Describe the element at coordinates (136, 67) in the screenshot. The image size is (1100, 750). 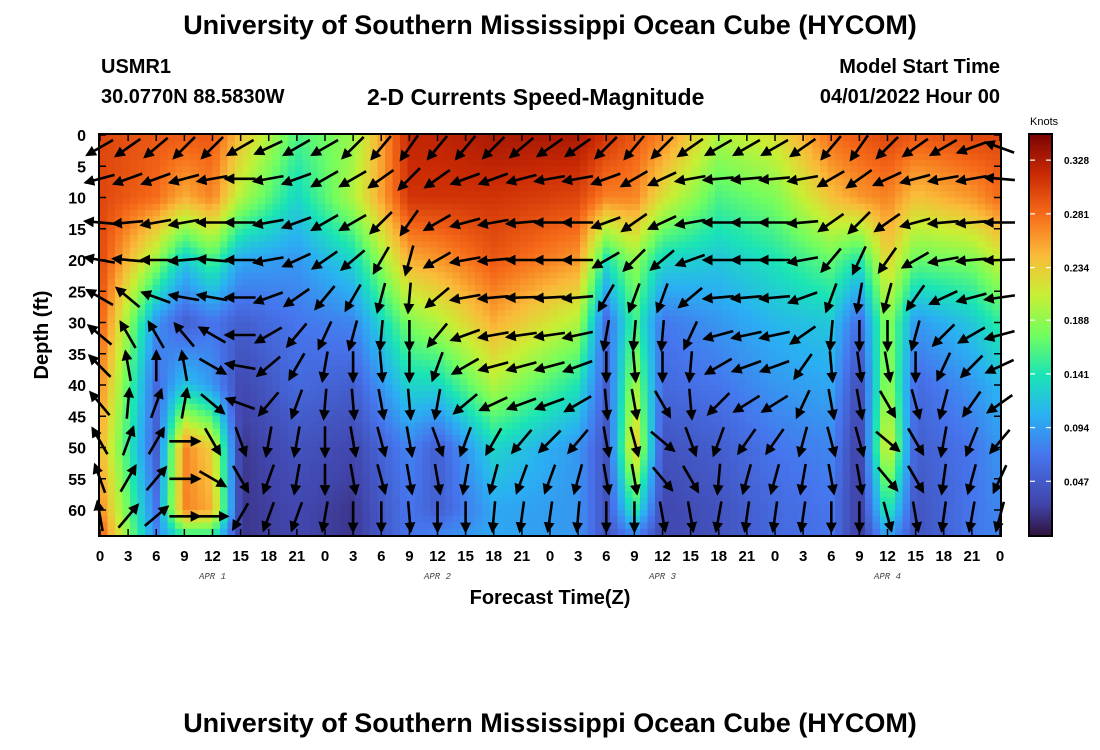
I see `station-id: USMR1` at that location.